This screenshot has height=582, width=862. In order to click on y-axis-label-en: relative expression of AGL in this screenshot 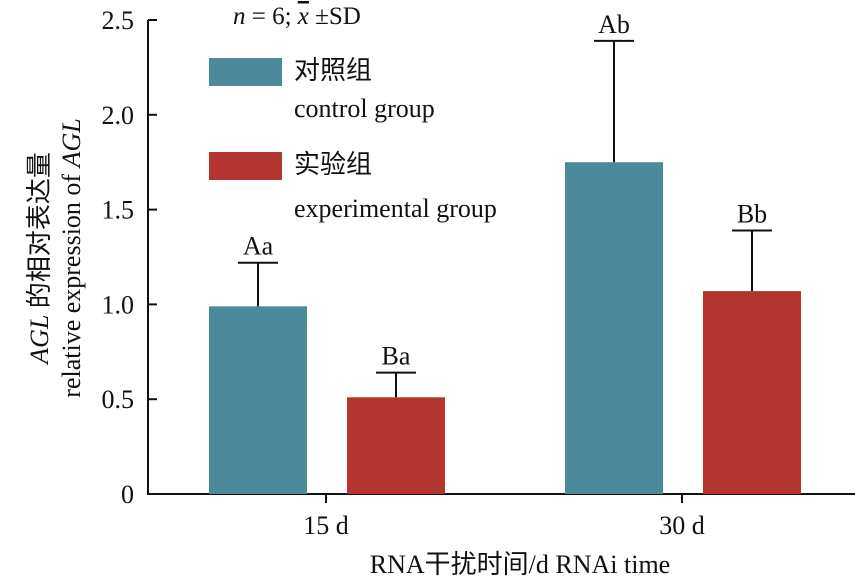, I will do `click(71, 257)`.